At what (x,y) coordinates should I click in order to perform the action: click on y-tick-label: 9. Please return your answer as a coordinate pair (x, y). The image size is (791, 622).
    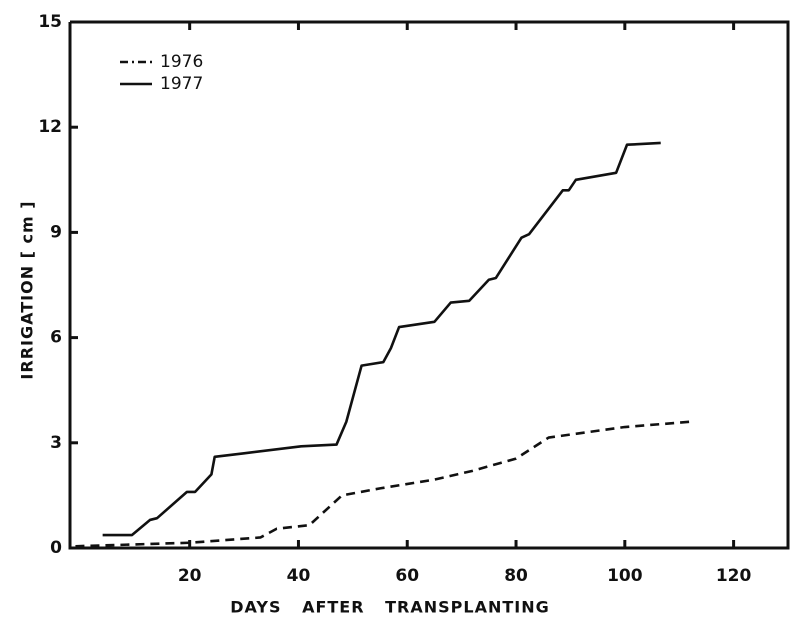
    Looking at the image, I should click on (56, 232).